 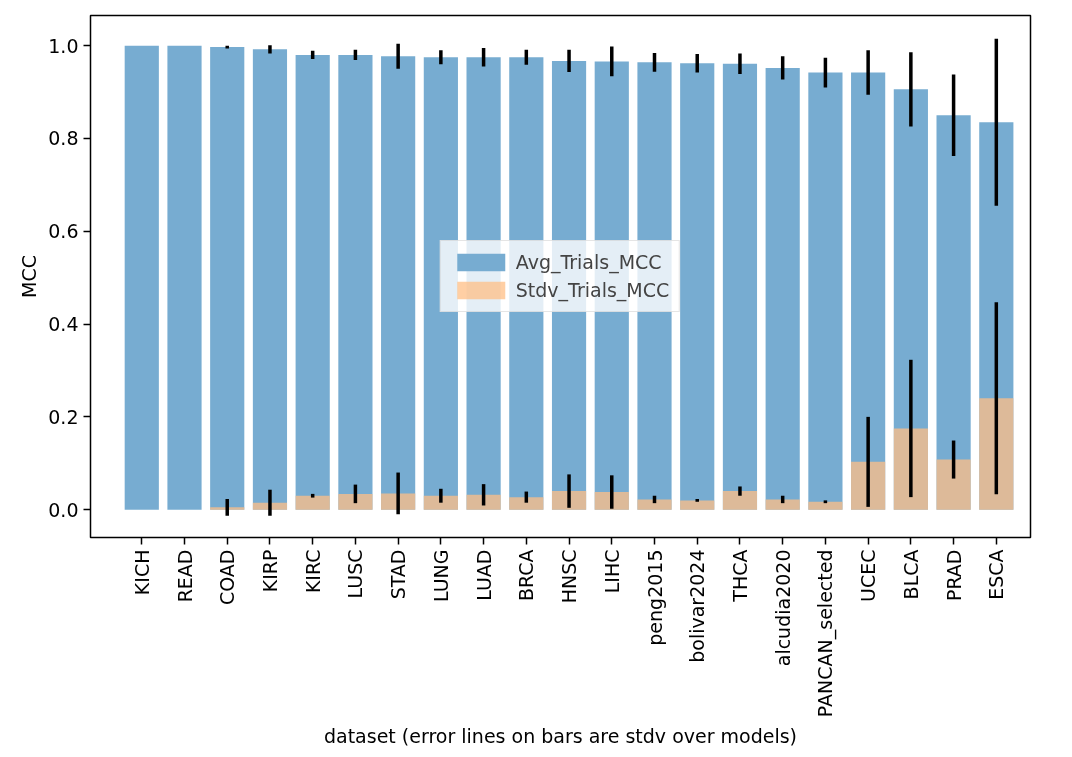 I want to click on x-tick-label: LUNG, so click(x=440, y=575).